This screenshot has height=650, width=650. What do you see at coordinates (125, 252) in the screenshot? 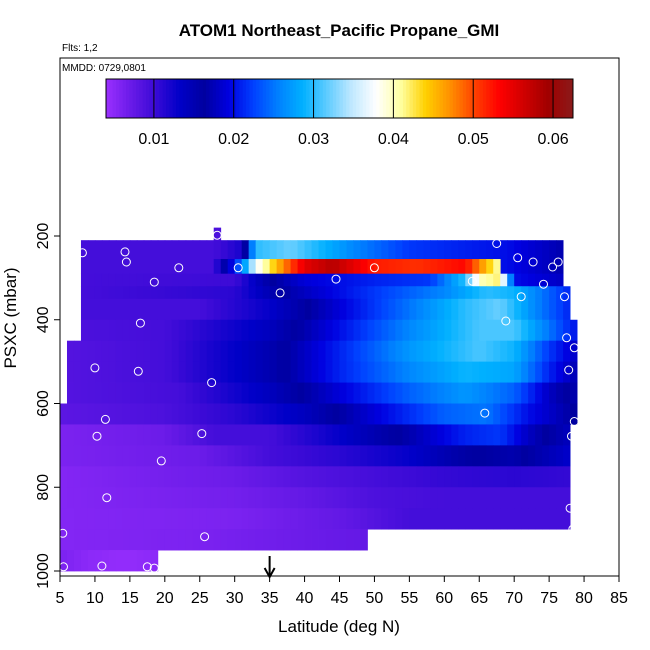
I see `data-point` at bounding box center [125, 252].